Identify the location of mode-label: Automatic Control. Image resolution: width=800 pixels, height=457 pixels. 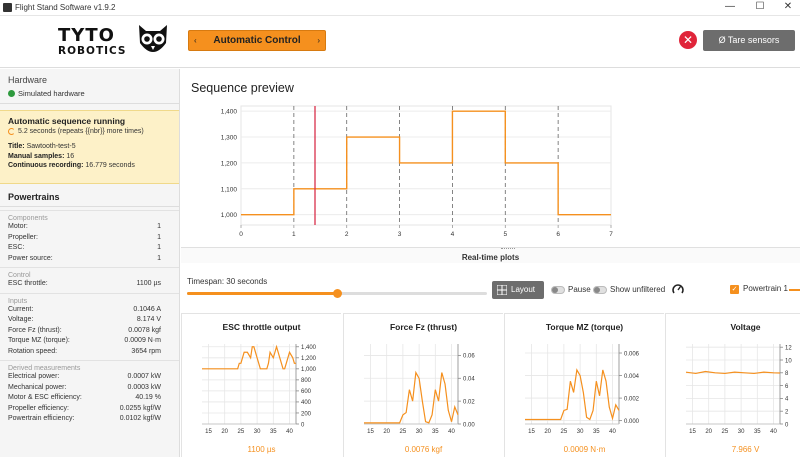
(257, 40).